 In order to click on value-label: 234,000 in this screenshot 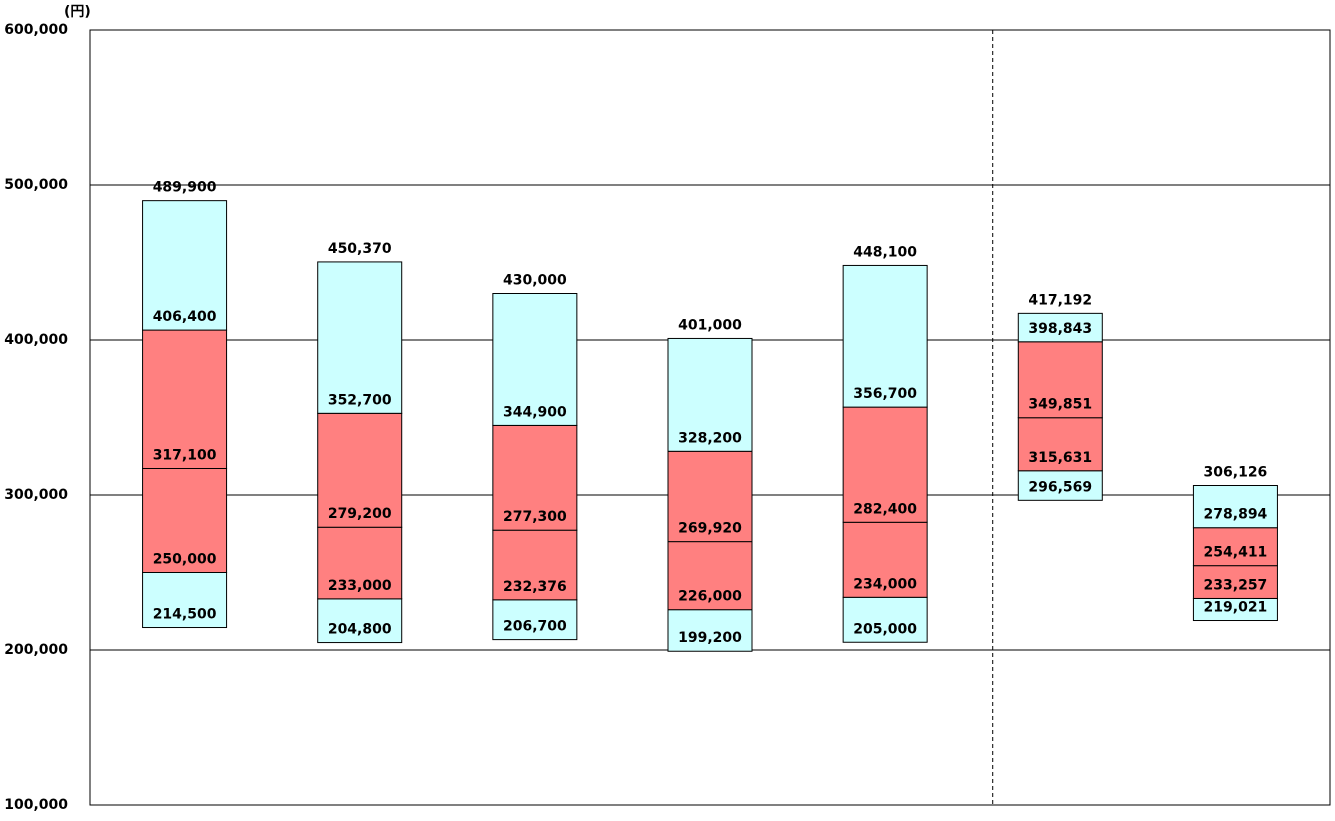, I will do `click(885, 584)`.